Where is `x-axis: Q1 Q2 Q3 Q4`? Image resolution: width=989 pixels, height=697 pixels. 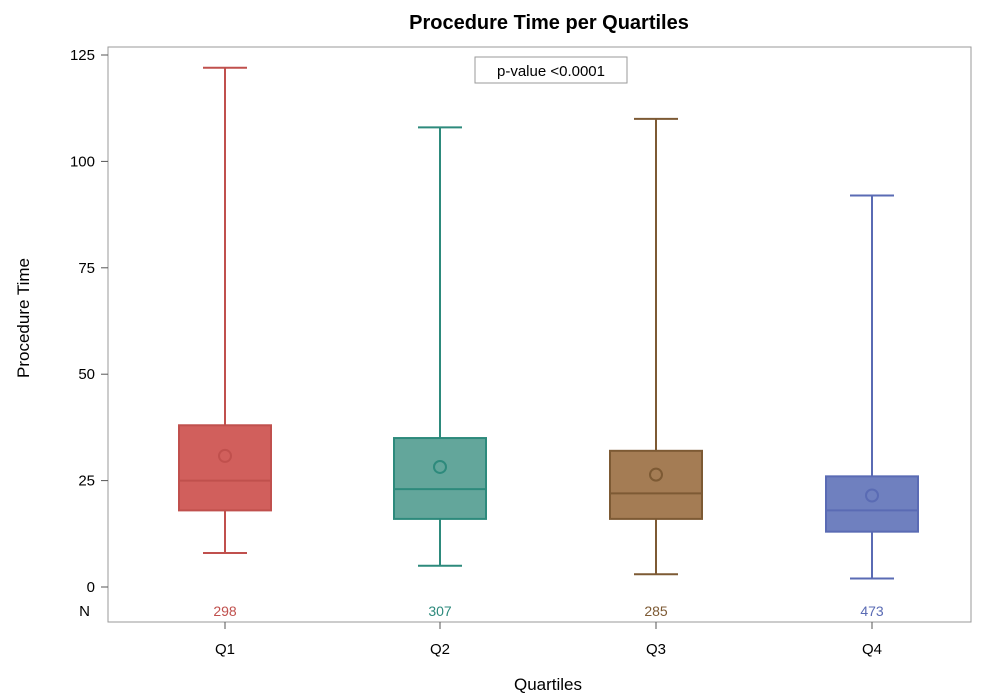
x-axis: Q1 Q2 Q3 Q4 is located at coordinates (548, 640).